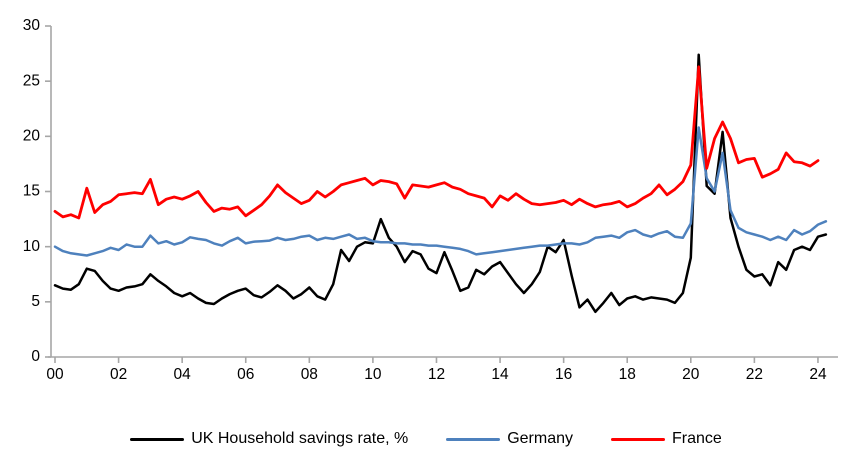 The height and width of the screenshot is (476, 852). Describe the element at coordinates (118, 374) in the screenshot. I see `x-tick-label-02: 02` at that location.